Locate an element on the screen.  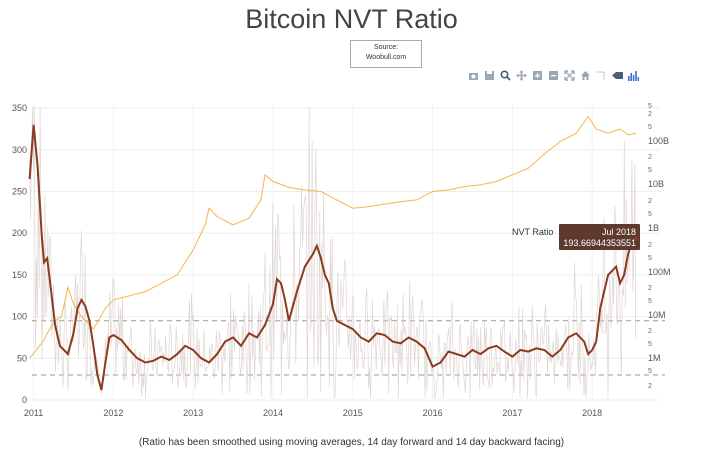
y-tick-label: 100 is located at coordinates (19, 317).